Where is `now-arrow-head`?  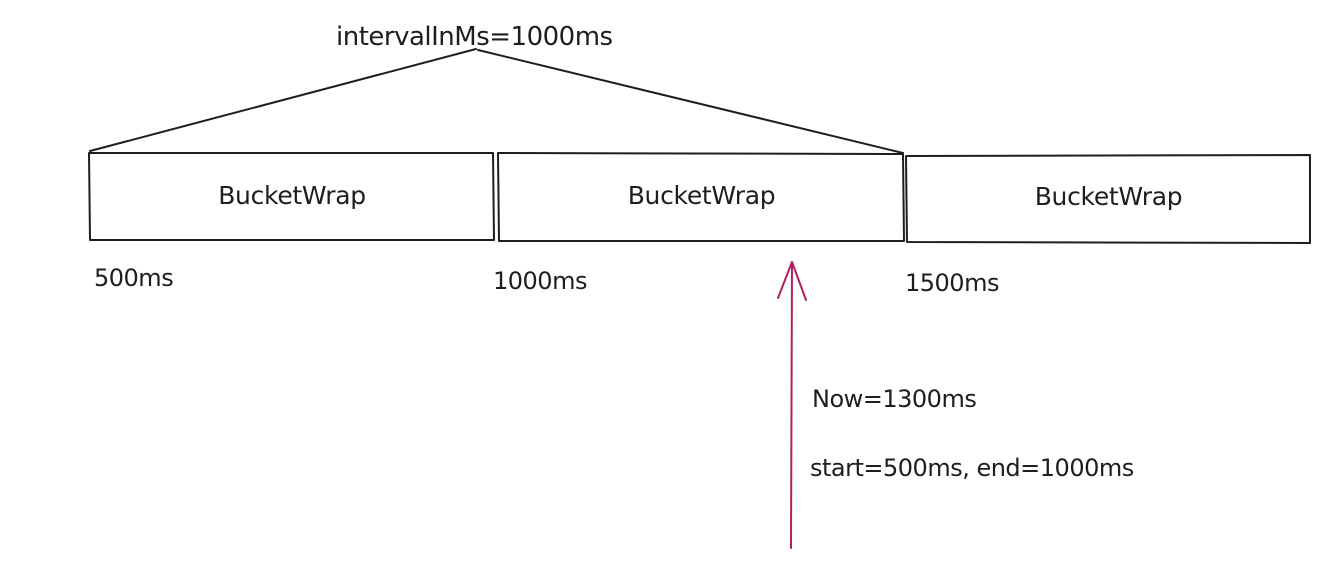 now-arrow-head is located at coordinates (792, 281).